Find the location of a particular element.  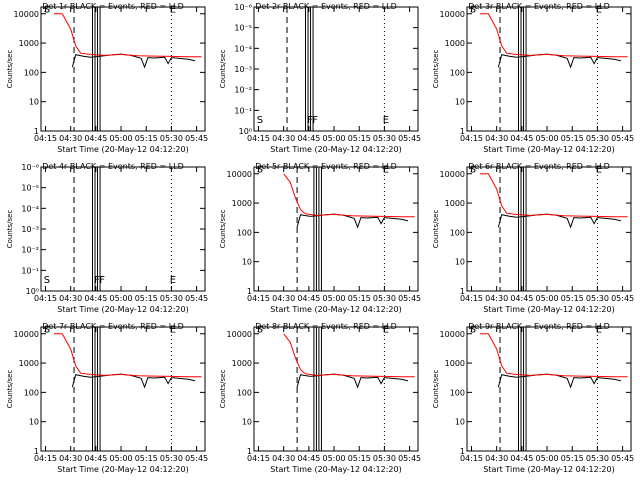

chart-title: Det 4r BLACK = Events, RED = LLD is located at coordinates (113, 166).